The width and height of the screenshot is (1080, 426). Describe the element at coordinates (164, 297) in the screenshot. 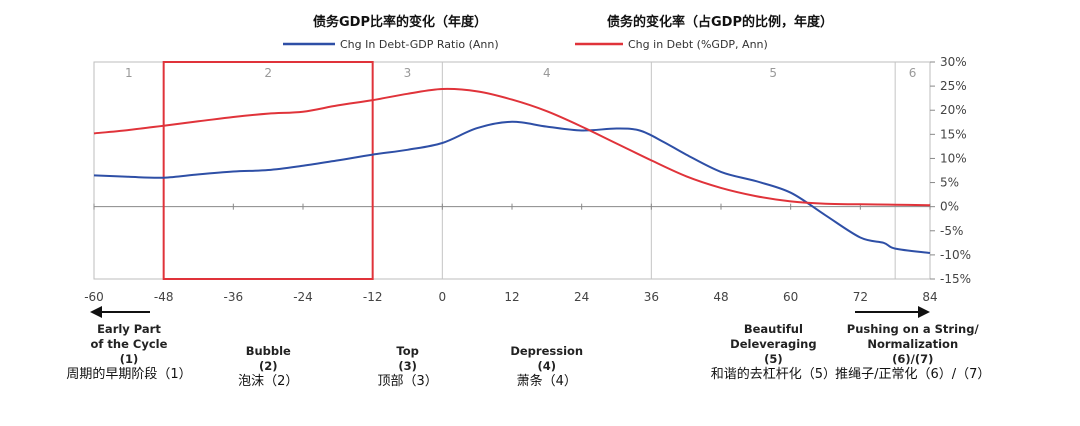

I see `x-tick-label: -48` at that location.